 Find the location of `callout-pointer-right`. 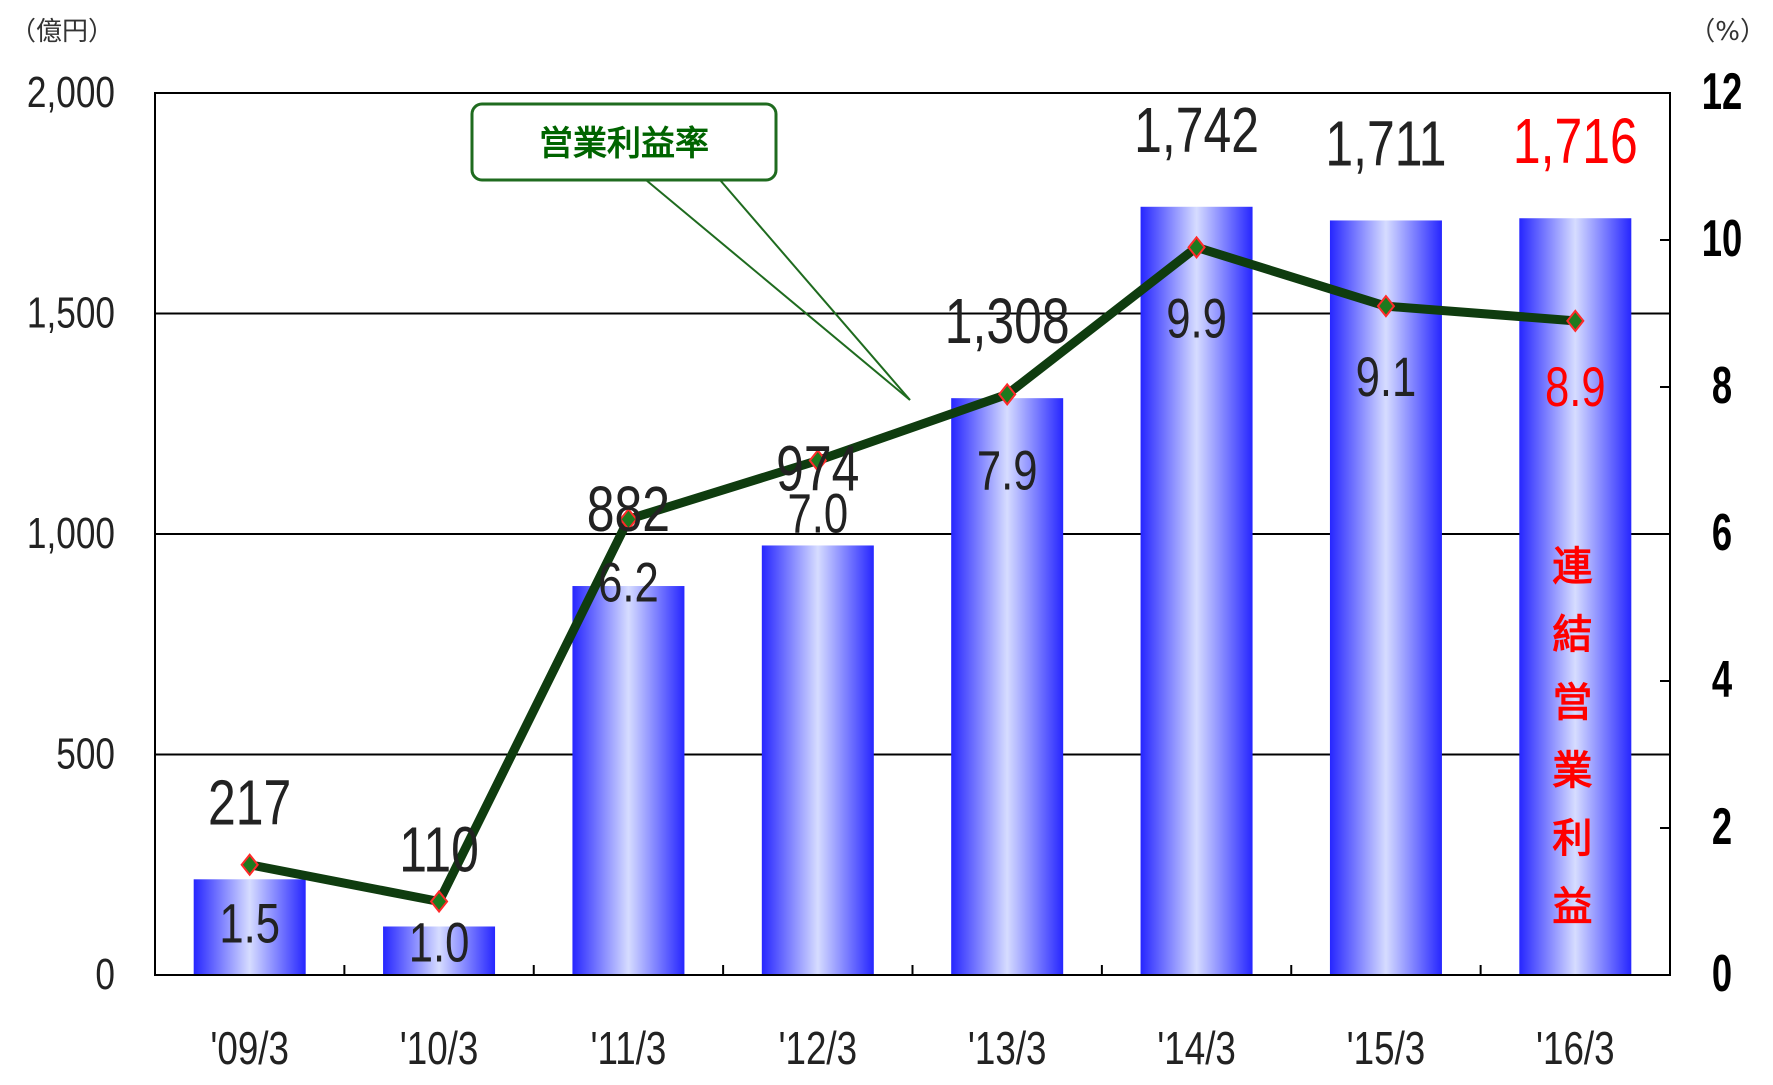

callout-pointer-right is located at coordinates (815, 290).